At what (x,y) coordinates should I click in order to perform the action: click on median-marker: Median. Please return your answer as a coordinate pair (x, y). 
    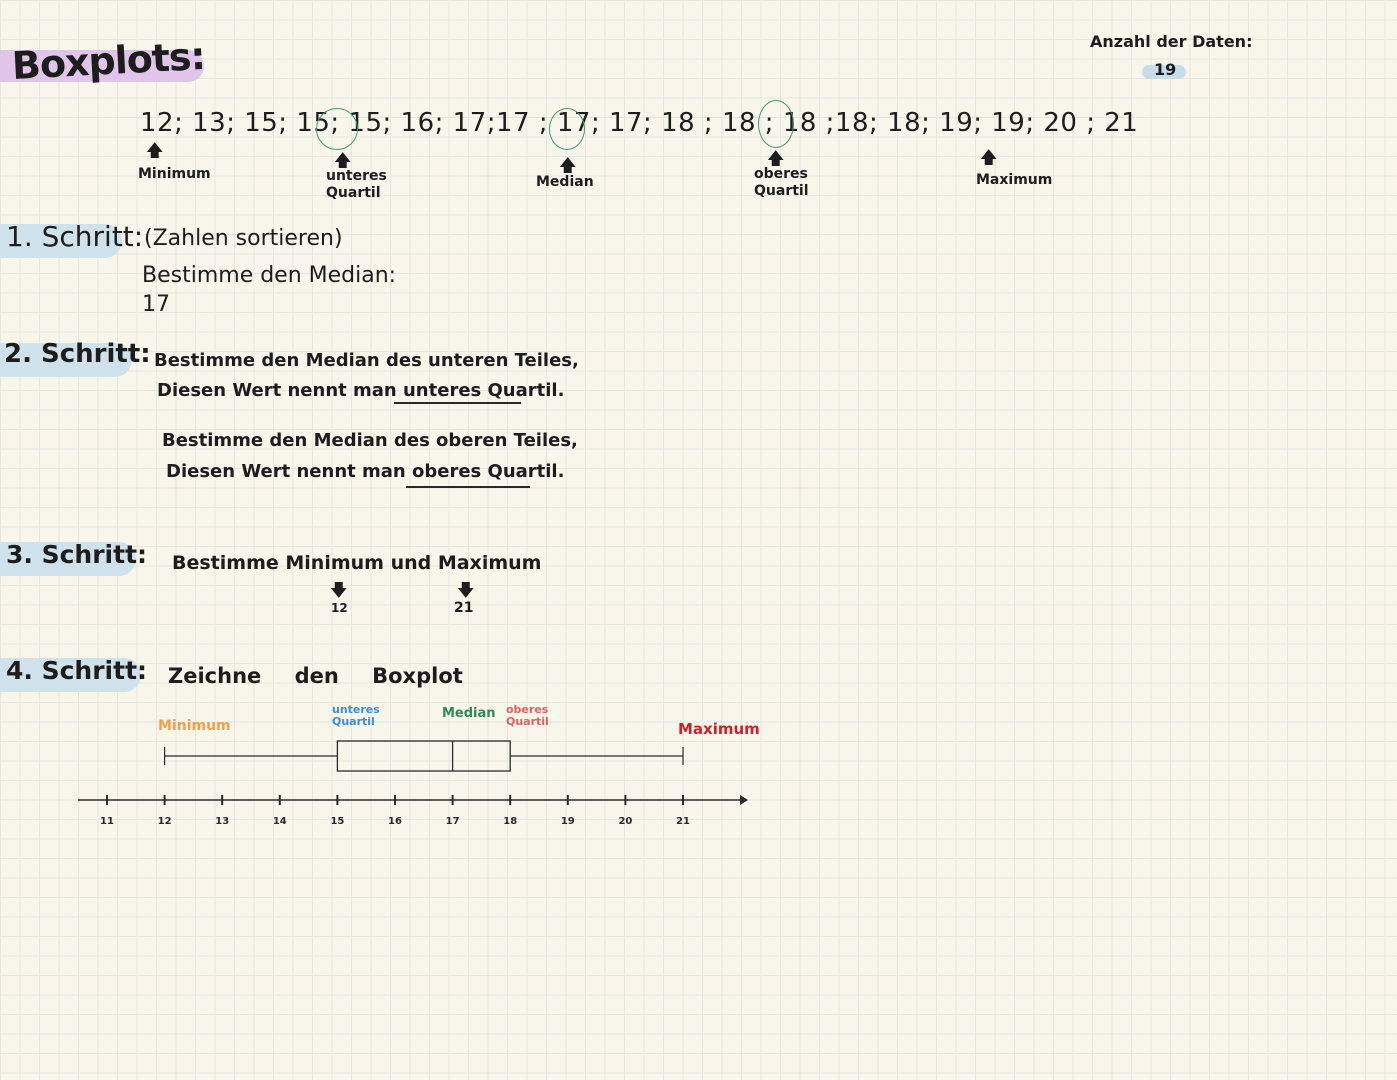
    Looking at the image, I should click on (565, 182).